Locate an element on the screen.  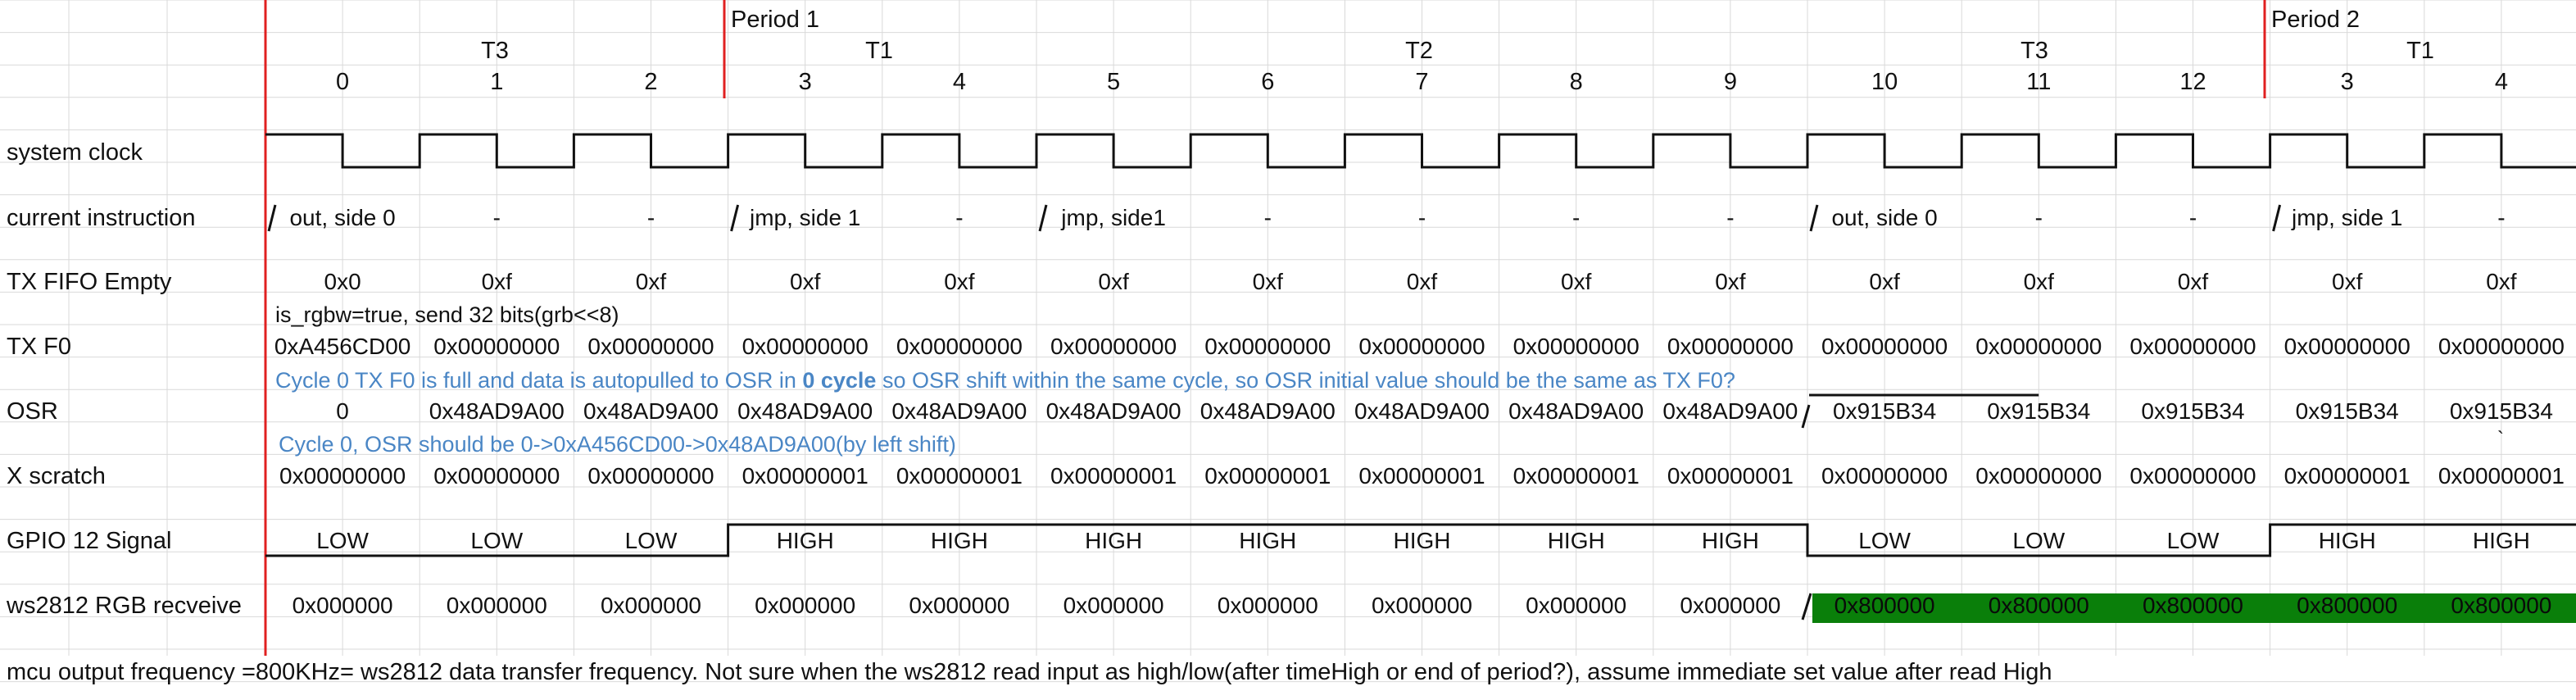
instruction-cell-10: out, side 0 is located at coordinates (1884, 217).